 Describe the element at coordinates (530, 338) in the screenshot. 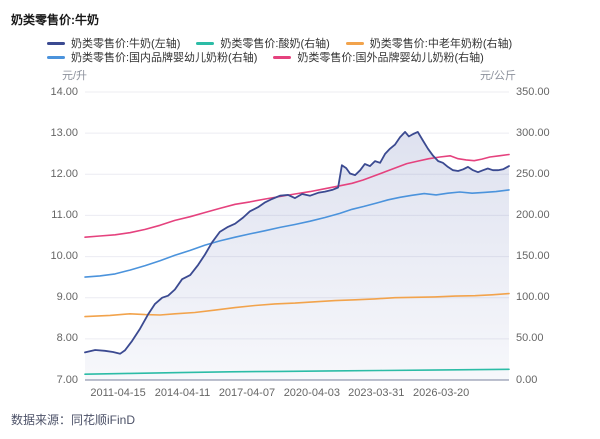

I see `y-axis-tick-right: 50.00` at that location.